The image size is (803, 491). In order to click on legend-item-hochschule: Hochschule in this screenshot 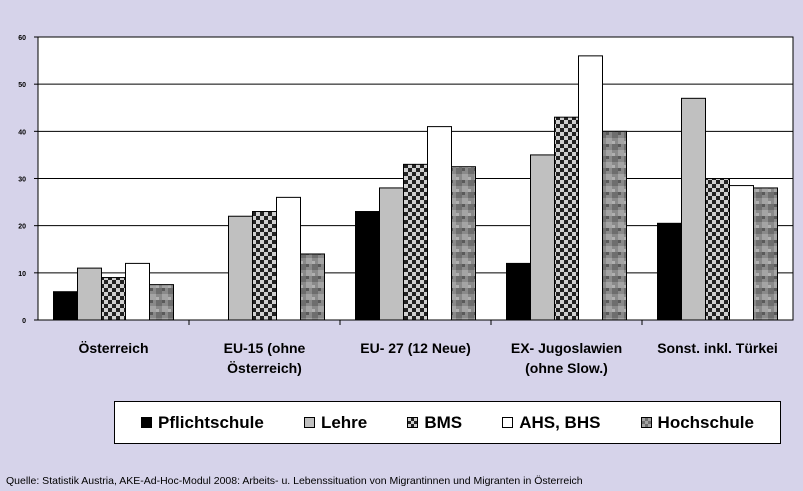, I will do `click(697, 422)`.